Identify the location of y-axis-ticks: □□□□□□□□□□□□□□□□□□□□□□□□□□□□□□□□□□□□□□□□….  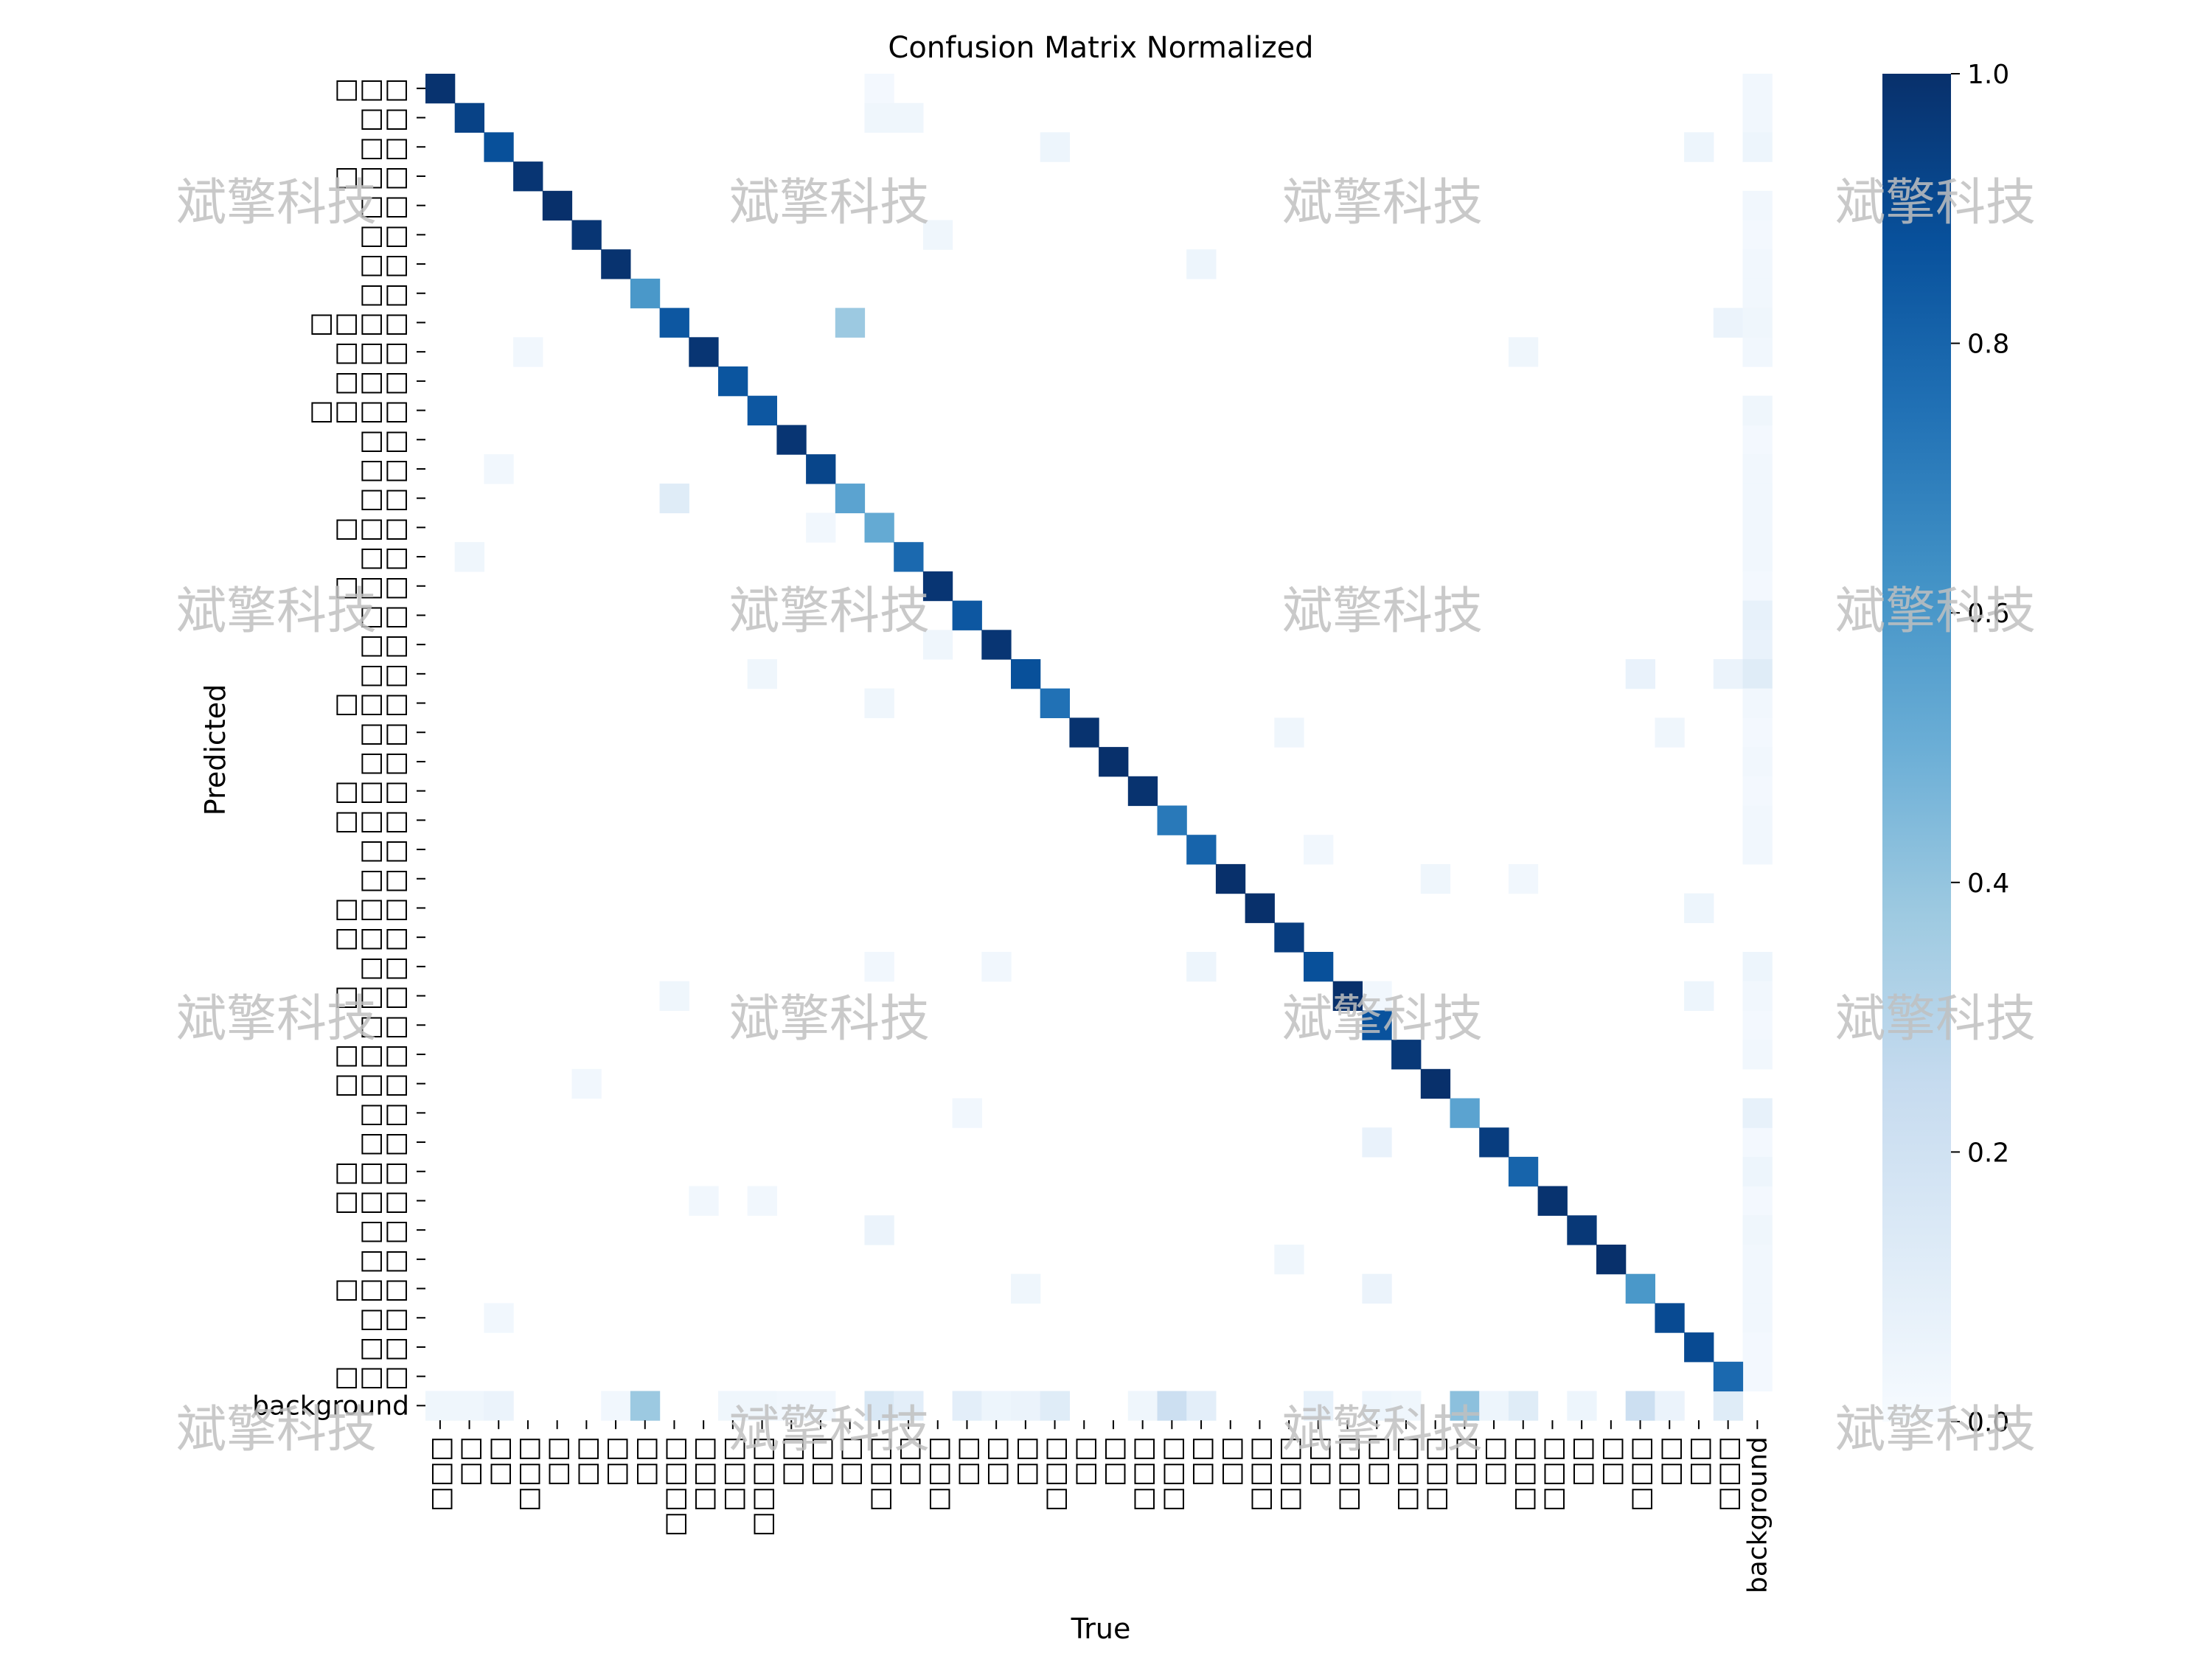
(338, 747).